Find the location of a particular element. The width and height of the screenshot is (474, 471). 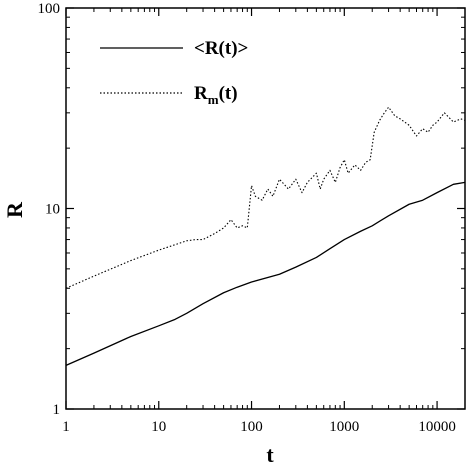

x-tick-label: 10 is located at coordinates (158, 427).